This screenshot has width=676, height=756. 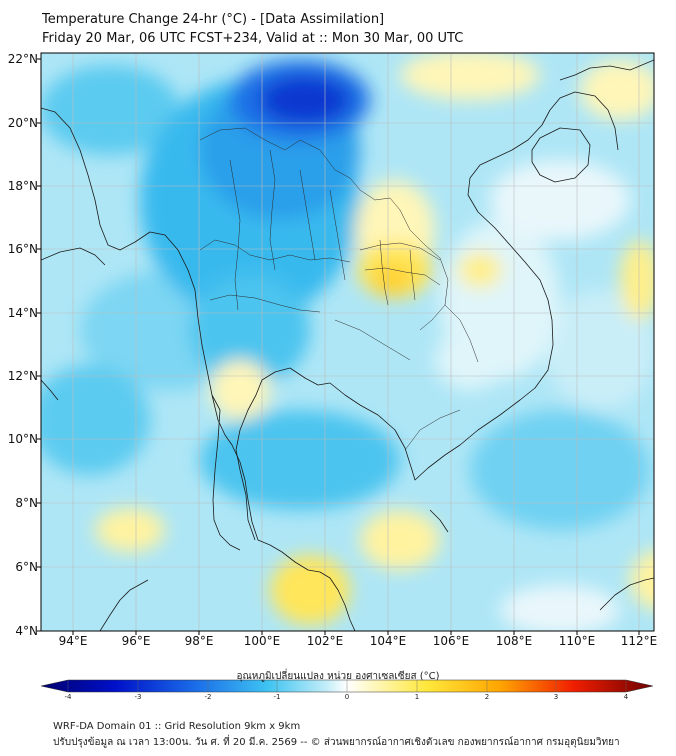 I want to click on lat-label-4n: 4°N, so click(x=26, y=631).